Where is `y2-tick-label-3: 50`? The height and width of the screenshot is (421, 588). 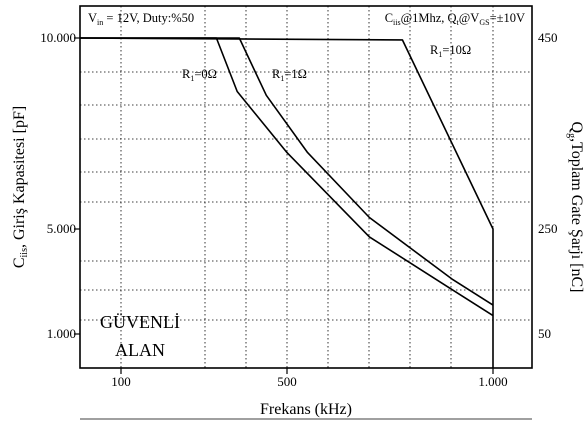
y2-tick-label-3: 50 is located at coordinates (544, 333).